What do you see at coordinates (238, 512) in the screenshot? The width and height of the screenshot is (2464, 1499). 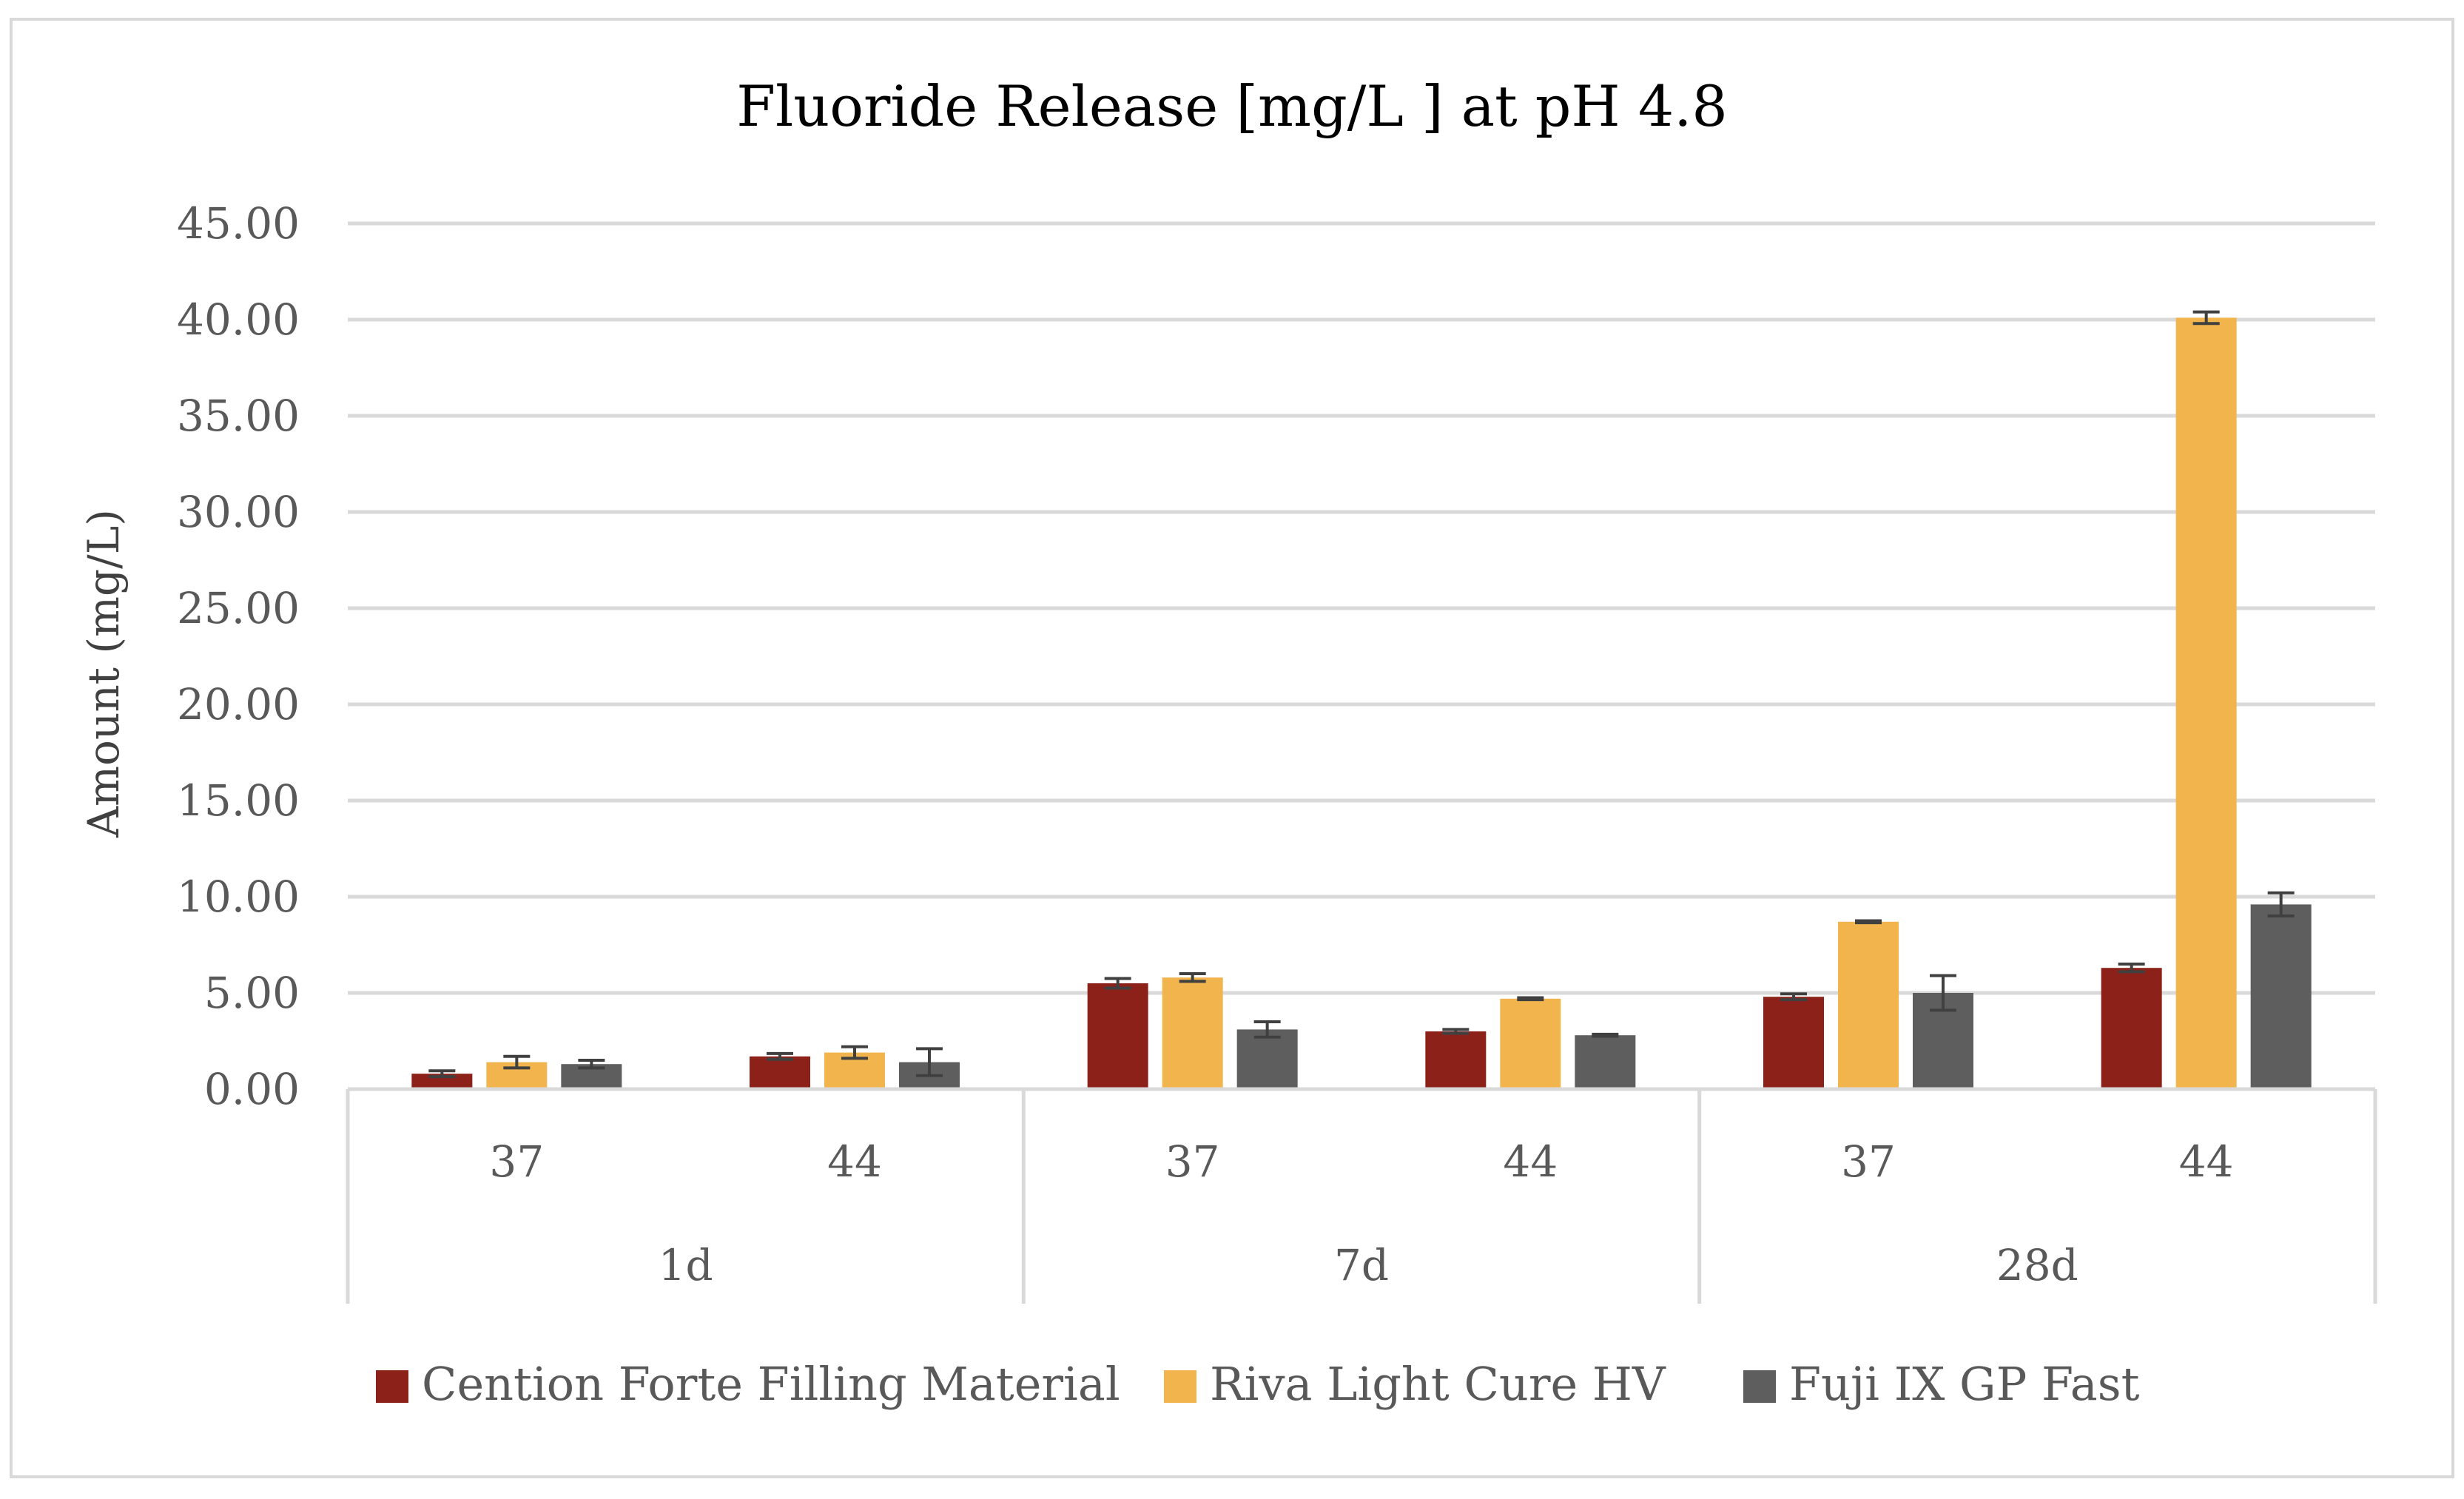 I see `y-tick-label: 30.00` at bounding box center [238, 512].